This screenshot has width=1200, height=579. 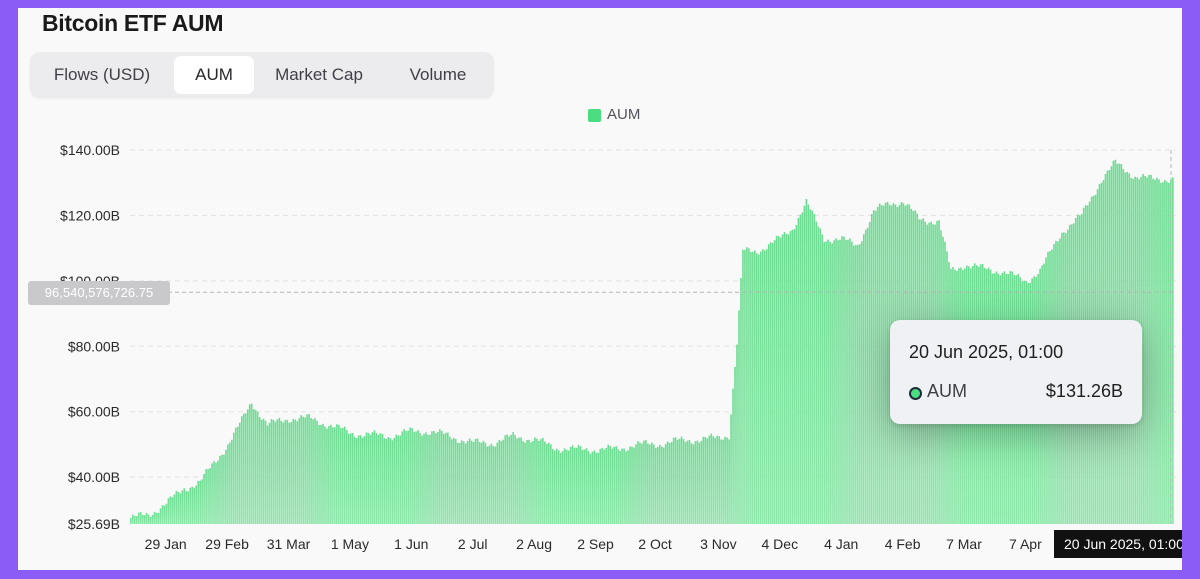 What do you see at coordinates (214, 75) in the screenshot?
I see `tab-aum: AUM` at bounding box center [214, 75].